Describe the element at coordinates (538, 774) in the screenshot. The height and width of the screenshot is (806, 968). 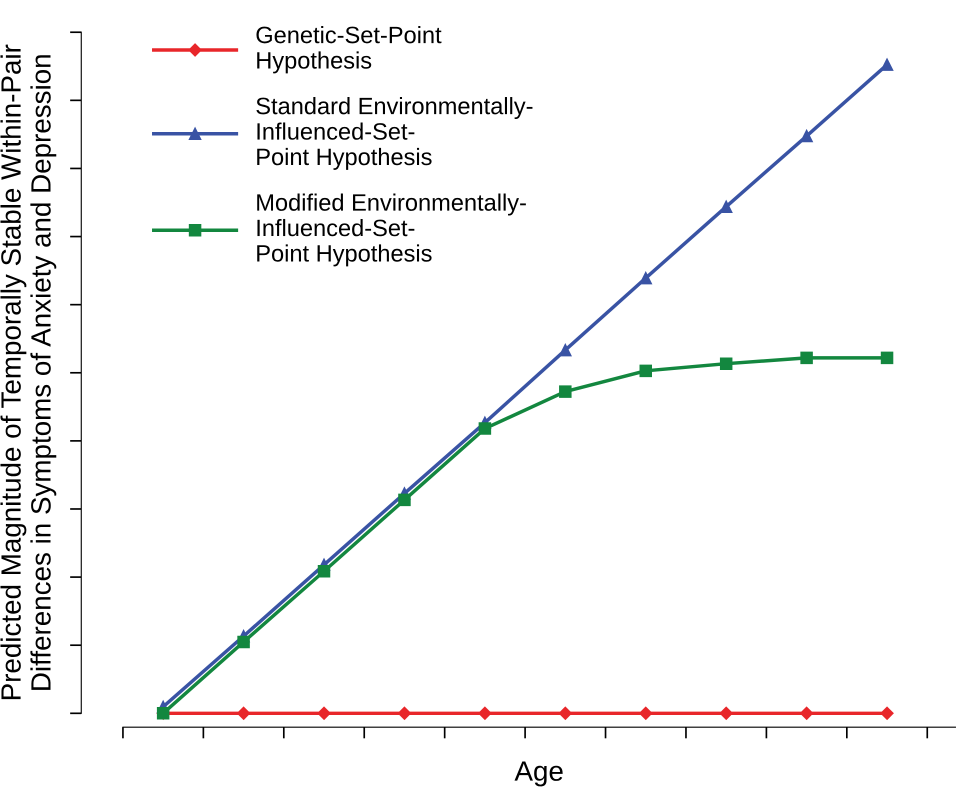
I see `x-axis-title: Age` at that location.